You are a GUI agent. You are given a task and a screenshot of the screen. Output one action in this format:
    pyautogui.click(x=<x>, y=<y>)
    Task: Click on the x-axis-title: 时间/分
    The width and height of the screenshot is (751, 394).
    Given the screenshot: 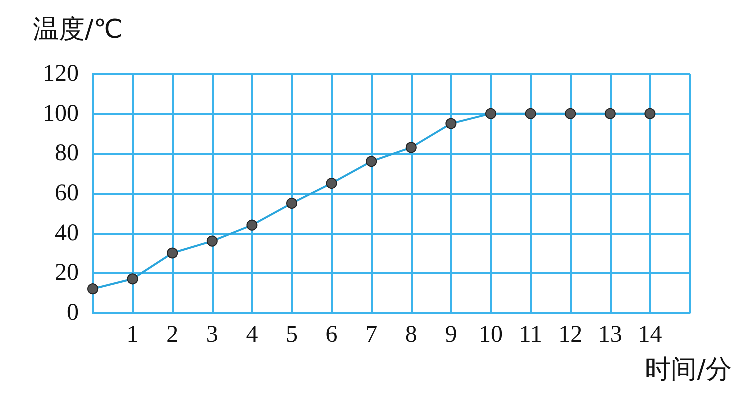 What is the action you would take?
    pyautogui.click(x=688, y=370)
    